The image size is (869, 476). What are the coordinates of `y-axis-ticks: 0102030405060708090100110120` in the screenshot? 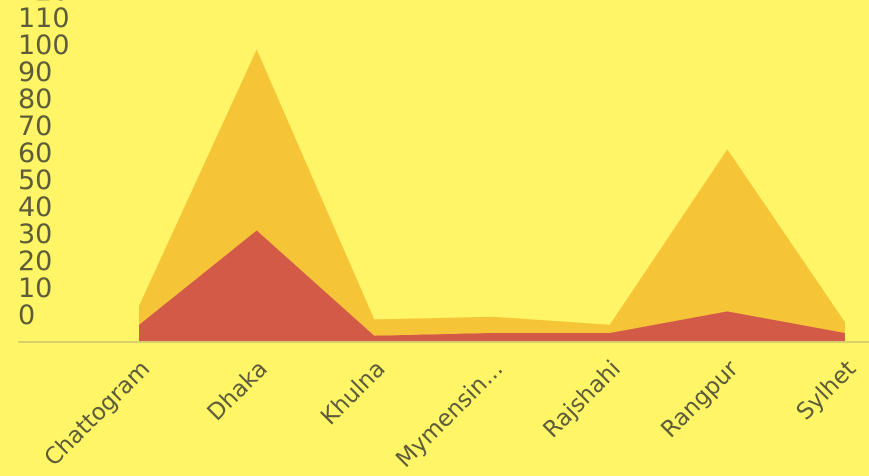 It's located at (44, 165).